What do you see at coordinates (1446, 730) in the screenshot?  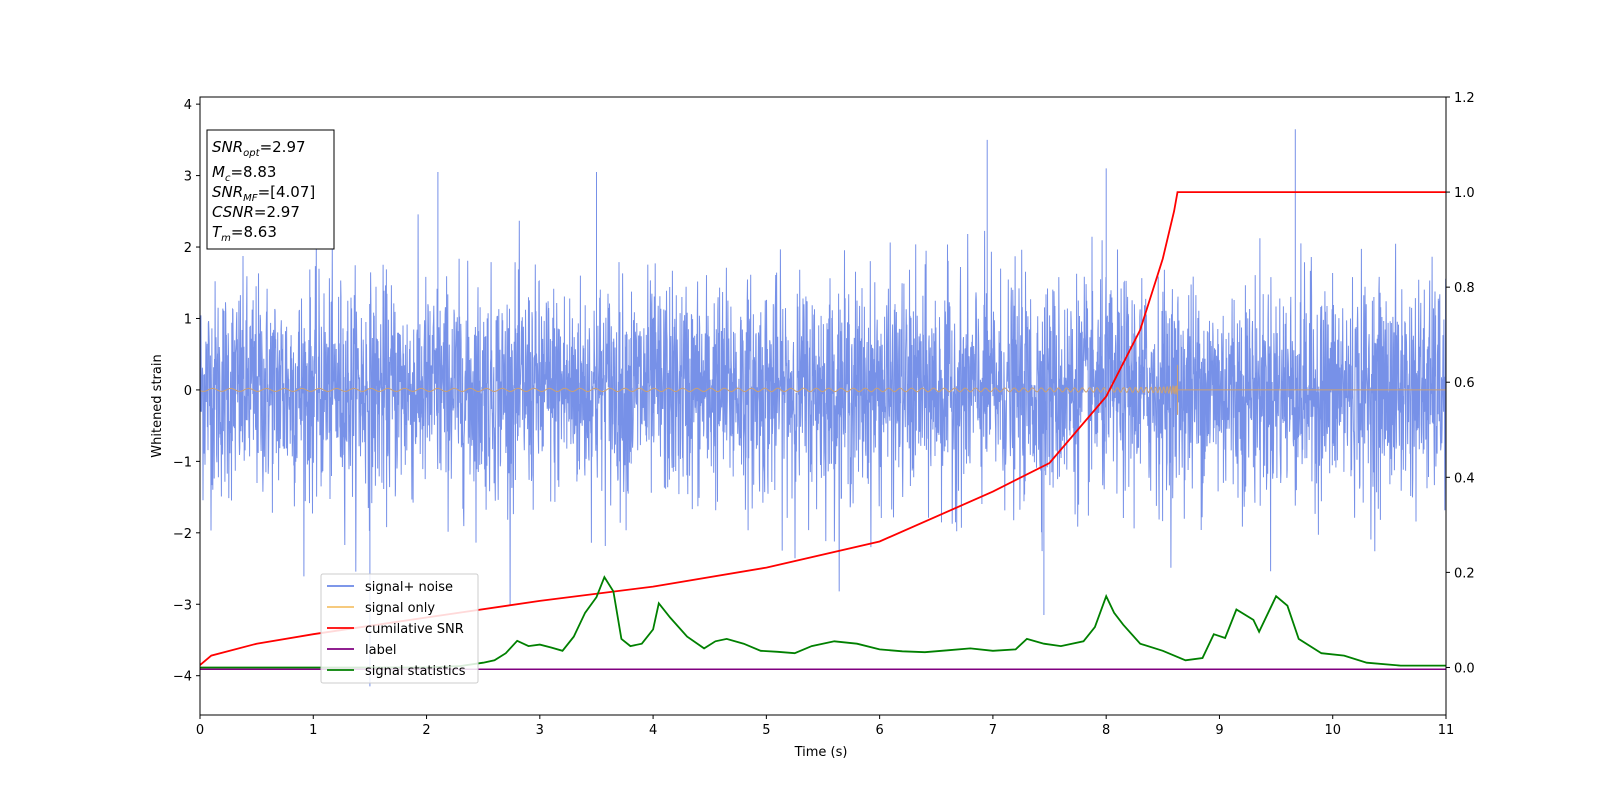 I see `x-tick-label: 11` at bounding box center [1446, 730].